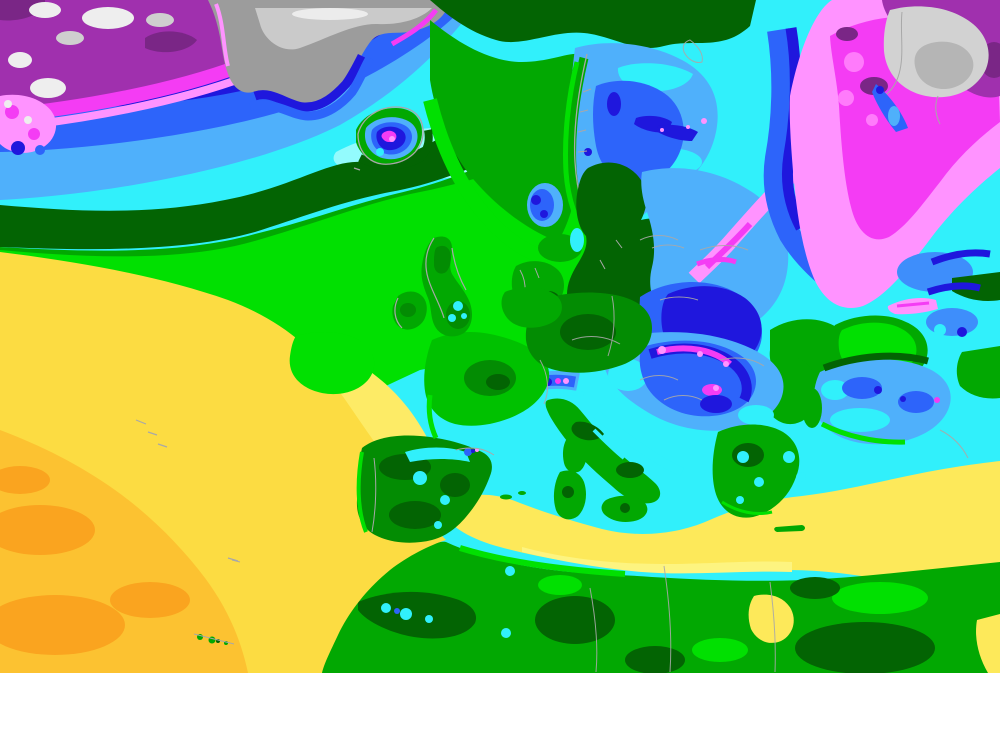  I want to click on italy, so click(603, 460).